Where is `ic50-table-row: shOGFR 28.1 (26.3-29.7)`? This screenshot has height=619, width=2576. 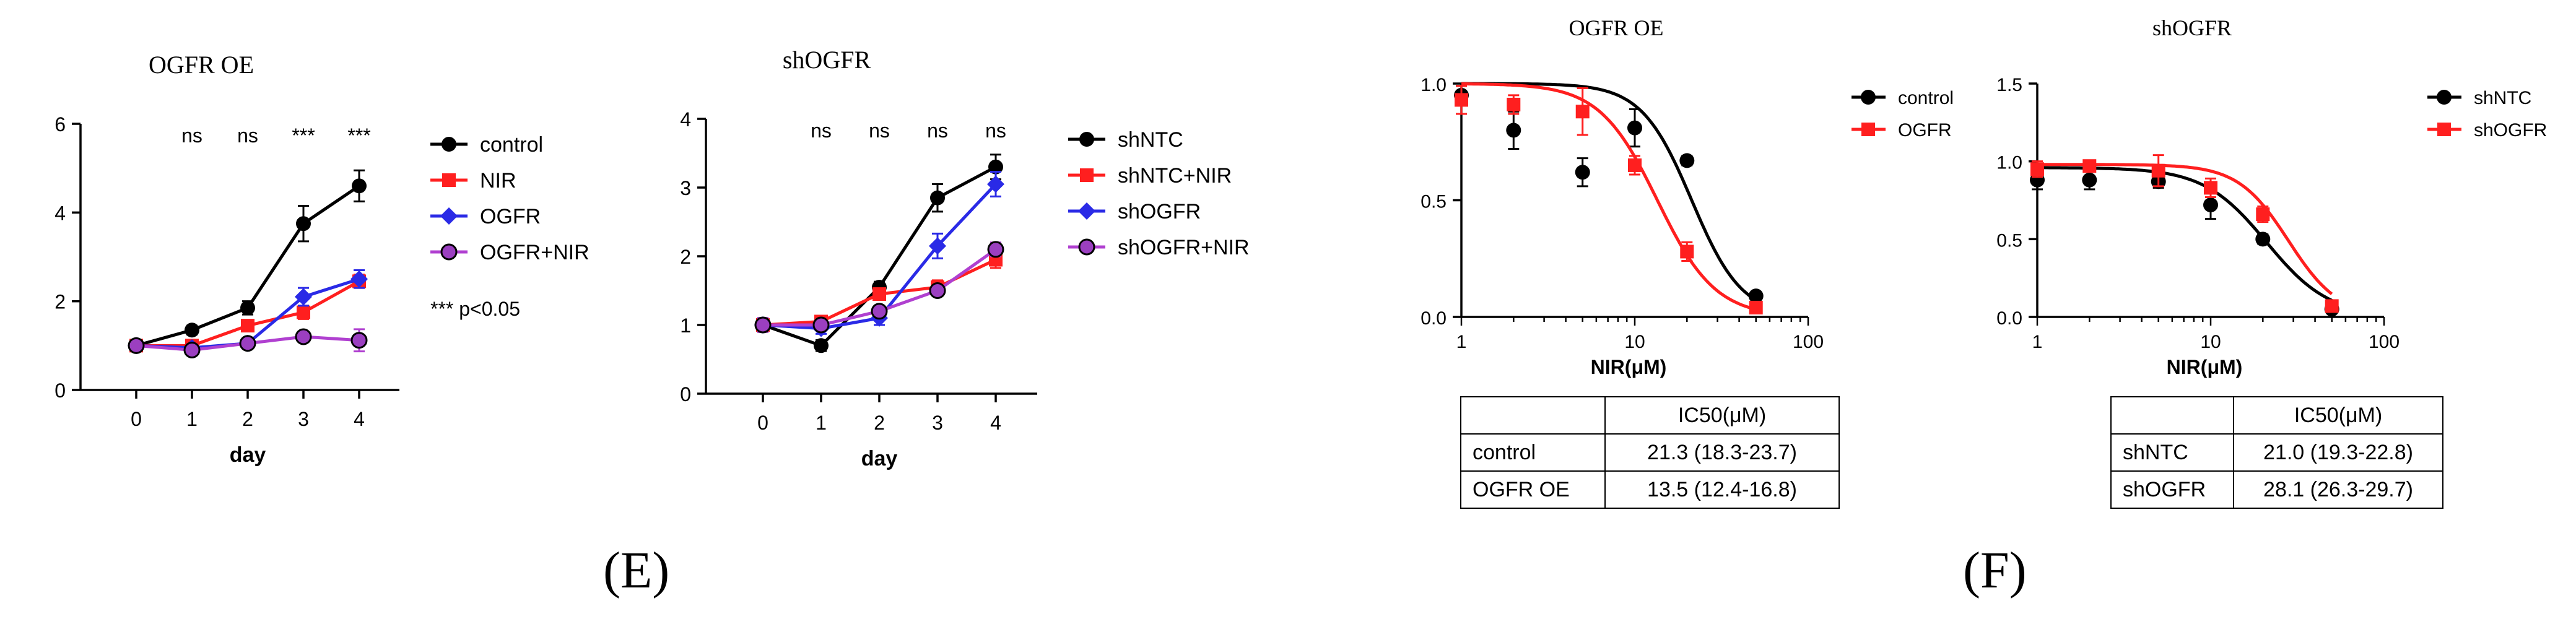 ic50-table-row: shOGFR 28.1 (26.3-29.7) is located at coordinates (2276, 489).